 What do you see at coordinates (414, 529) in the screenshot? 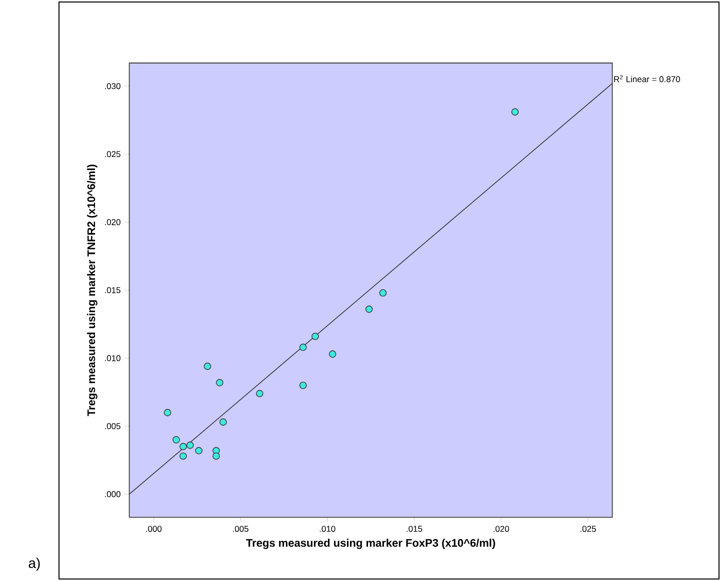
I see `x-tick-label: .015` at bounding box center [414, 529].